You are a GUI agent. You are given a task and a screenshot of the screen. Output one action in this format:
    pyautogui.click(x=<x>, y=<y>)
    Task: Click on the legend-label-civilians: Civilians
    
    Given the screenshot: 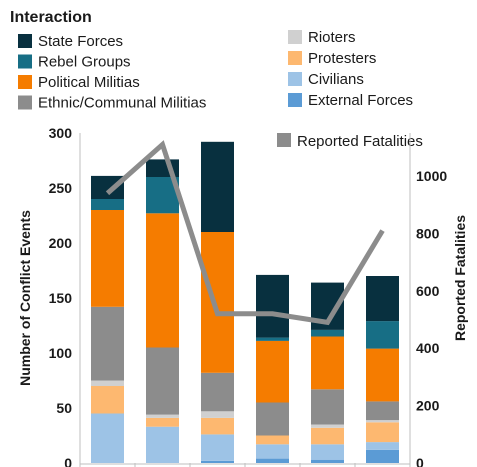 What is the action you would take?
    pyautogui.click(x=336, y=79)
    